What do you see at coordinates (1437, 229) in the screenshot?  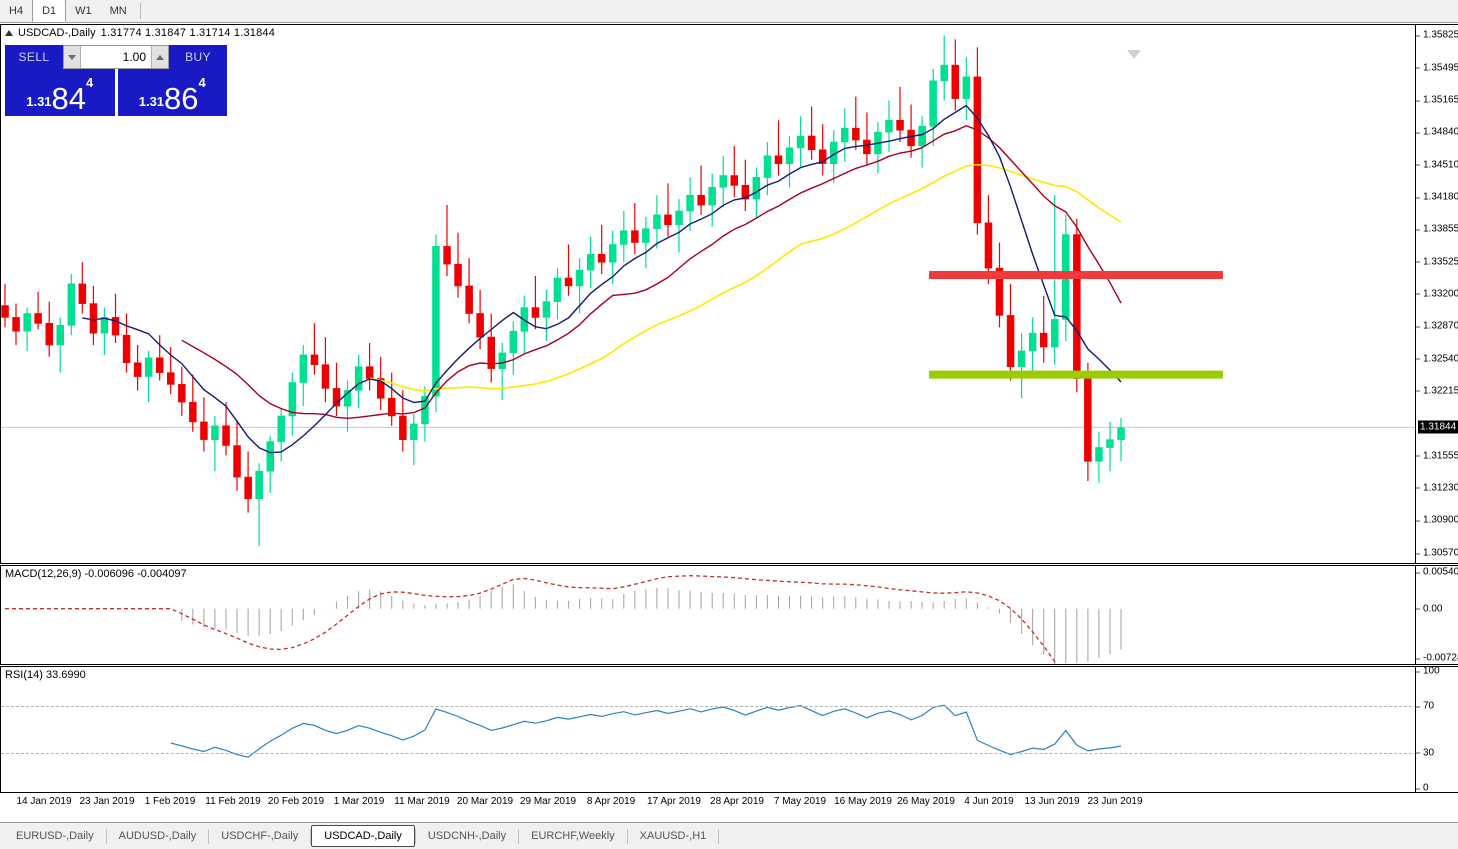 I see `price-axis-tick: 1.33855` at bounding box center [1437, 229].